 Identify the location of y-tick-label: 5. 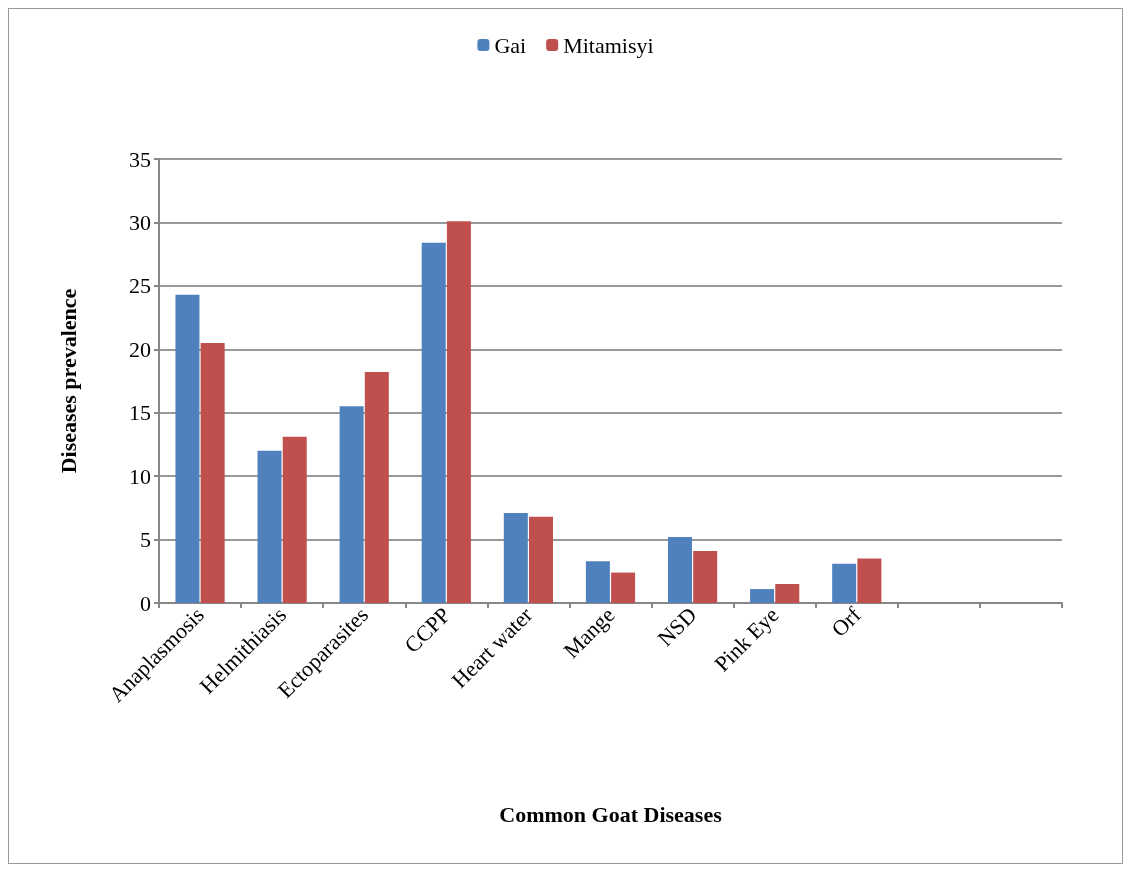
(145, 540).